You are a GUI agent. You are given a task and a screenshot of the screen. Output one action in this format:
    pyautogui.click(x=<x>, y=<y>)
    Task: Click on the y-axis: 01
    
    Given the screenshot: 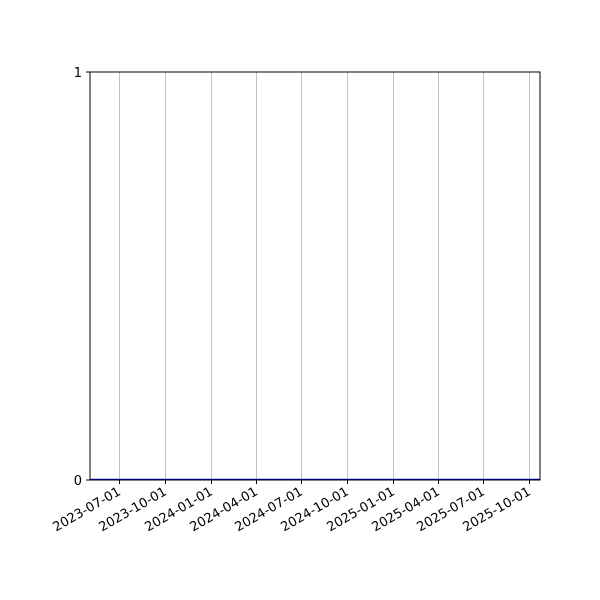 What is the action you would take?
    pyautogui.click(x=82, y=277)
    